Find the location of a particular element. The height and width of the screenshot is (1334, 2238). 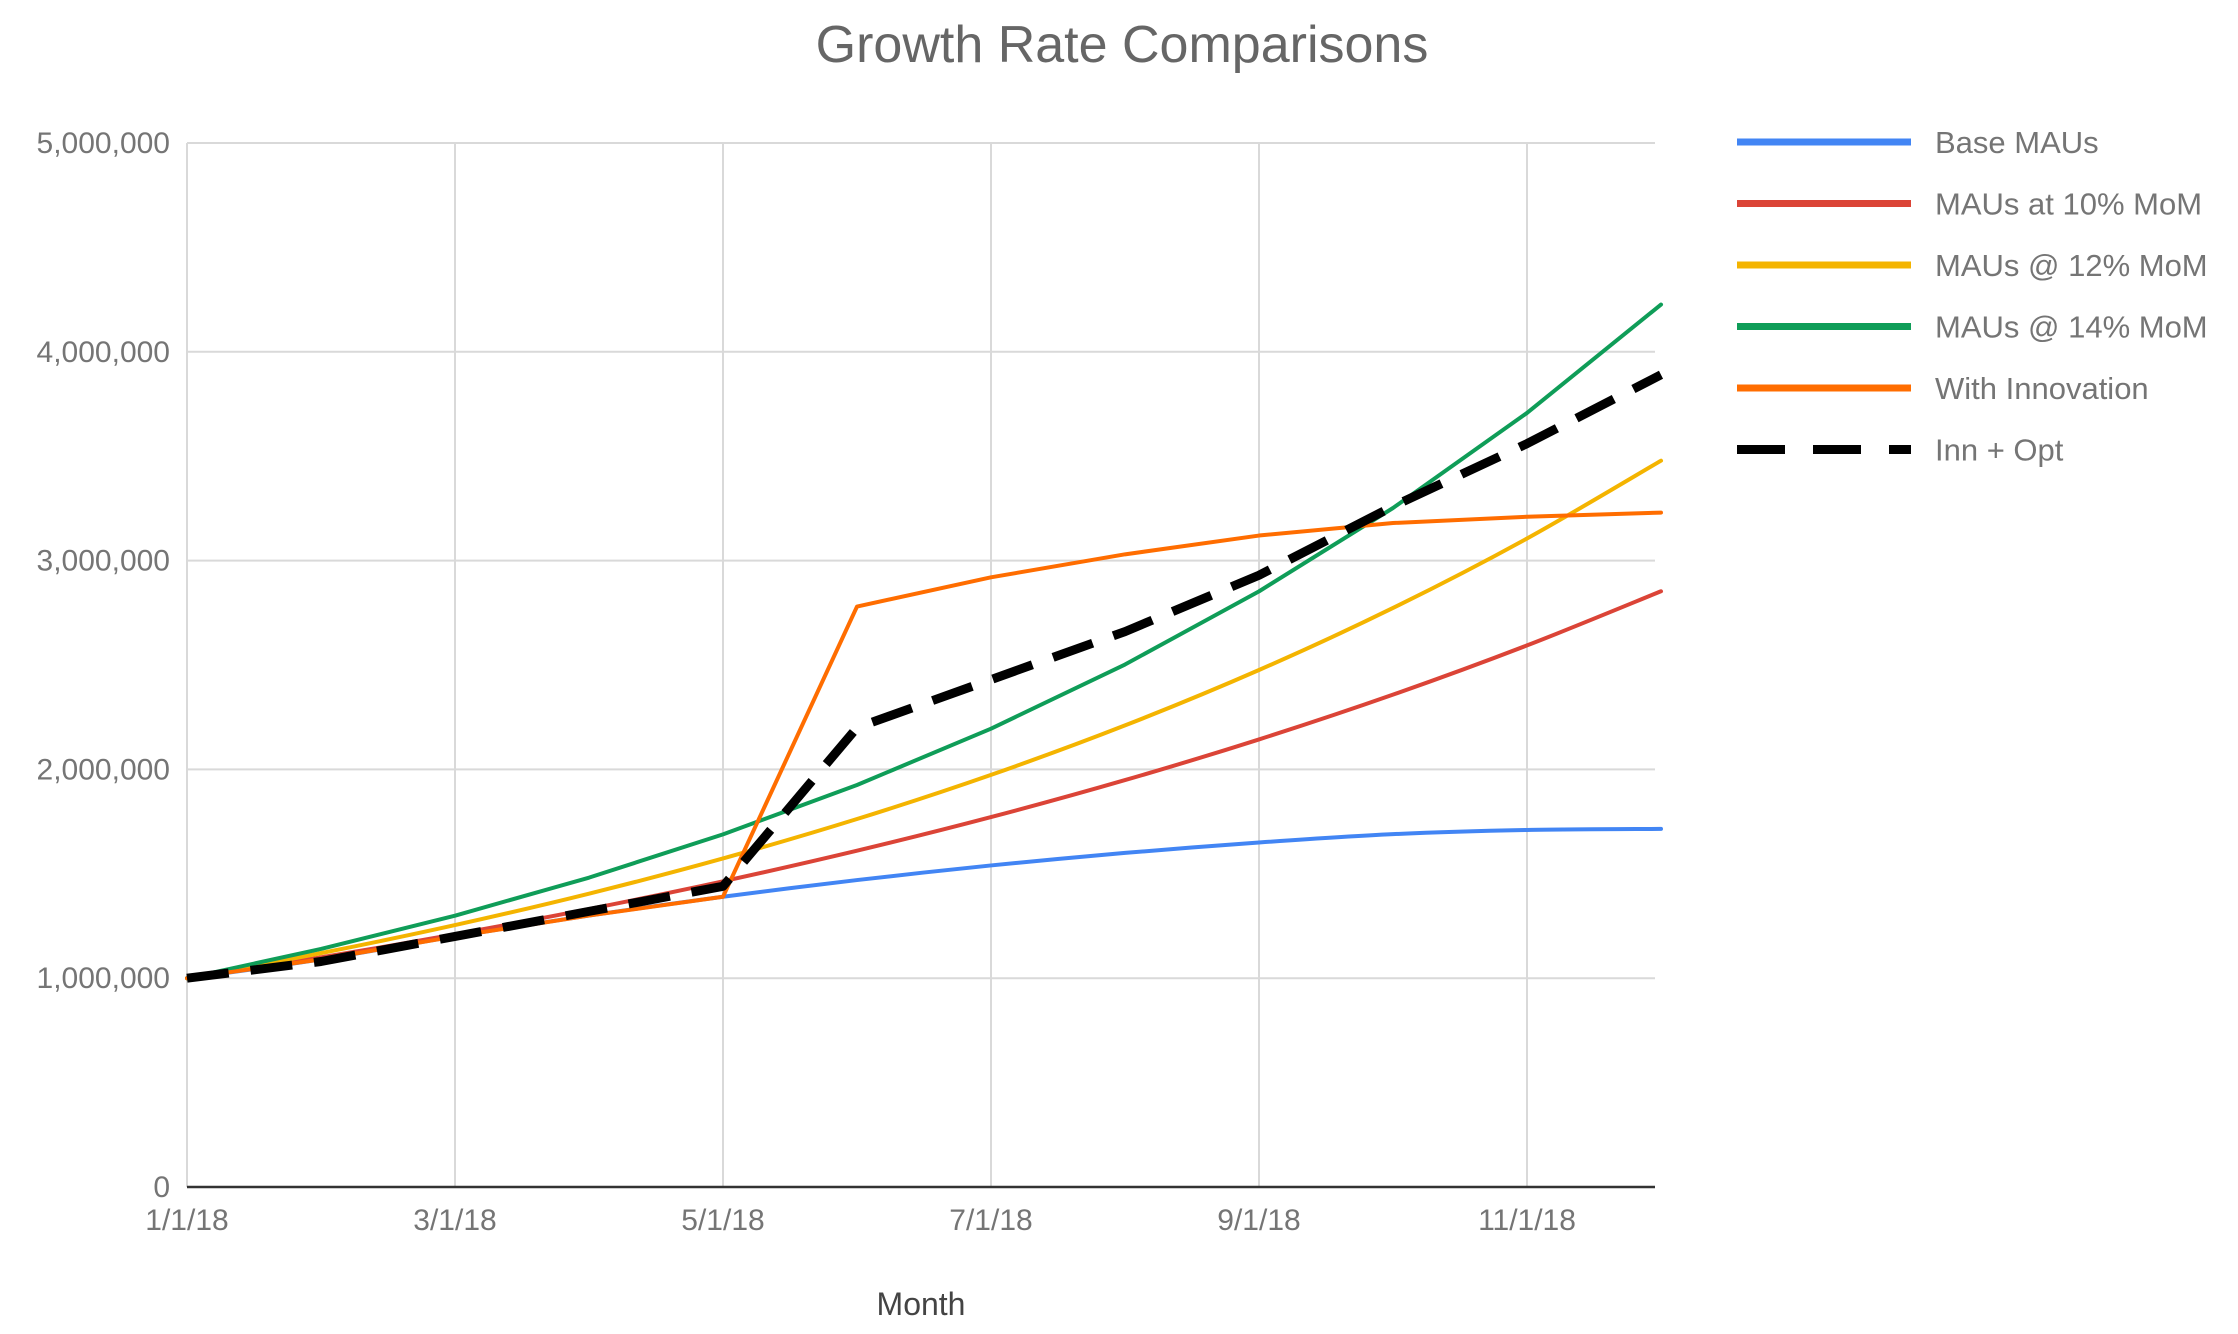

legend-label-maus-at-10-mom: MAUs at 10% MoM is located at coordinates (2068, 204).